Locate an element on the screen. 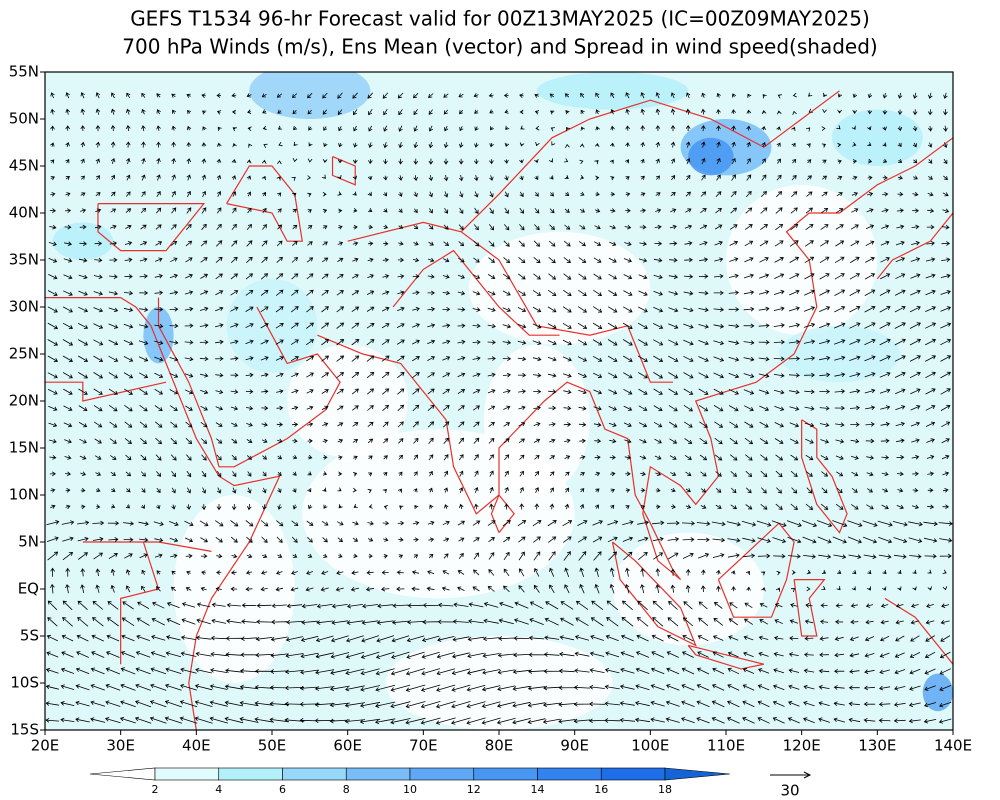 The image size is (1000, 800). colorbar-label: 8 is located at coordinates (346, 789).